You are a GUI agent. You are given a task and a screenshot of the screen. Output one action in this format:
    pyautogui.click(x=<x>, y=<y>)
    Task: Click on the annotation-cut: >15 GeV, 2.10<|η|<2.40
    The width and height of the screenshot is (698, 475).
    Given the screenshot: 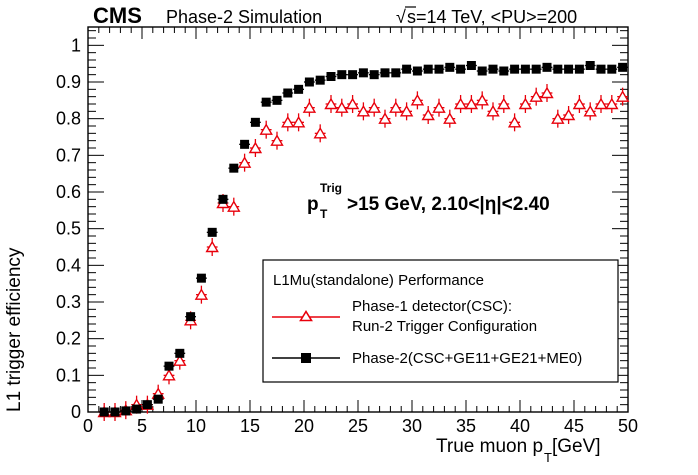 What is the action you would take?
    pyautogui.click(x=448, y=204)
    